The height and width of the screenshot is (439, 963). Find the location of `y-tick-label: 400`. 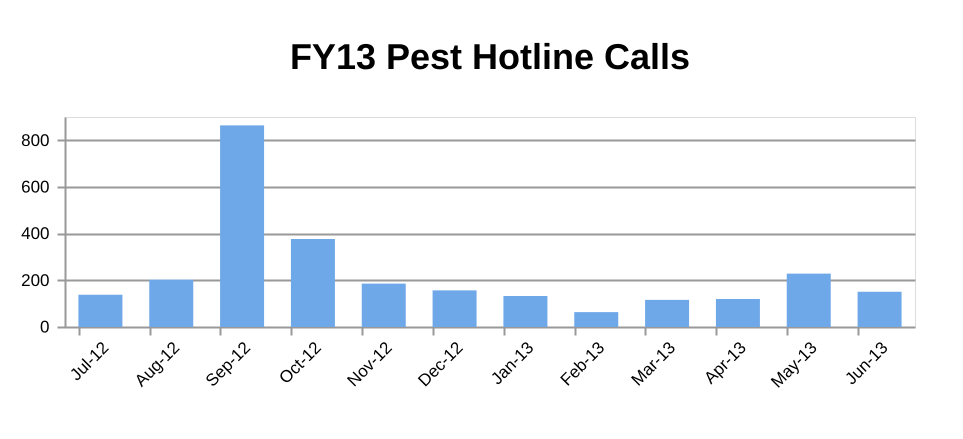

y-tick-label: 400 is located at coordinates (35, 234).